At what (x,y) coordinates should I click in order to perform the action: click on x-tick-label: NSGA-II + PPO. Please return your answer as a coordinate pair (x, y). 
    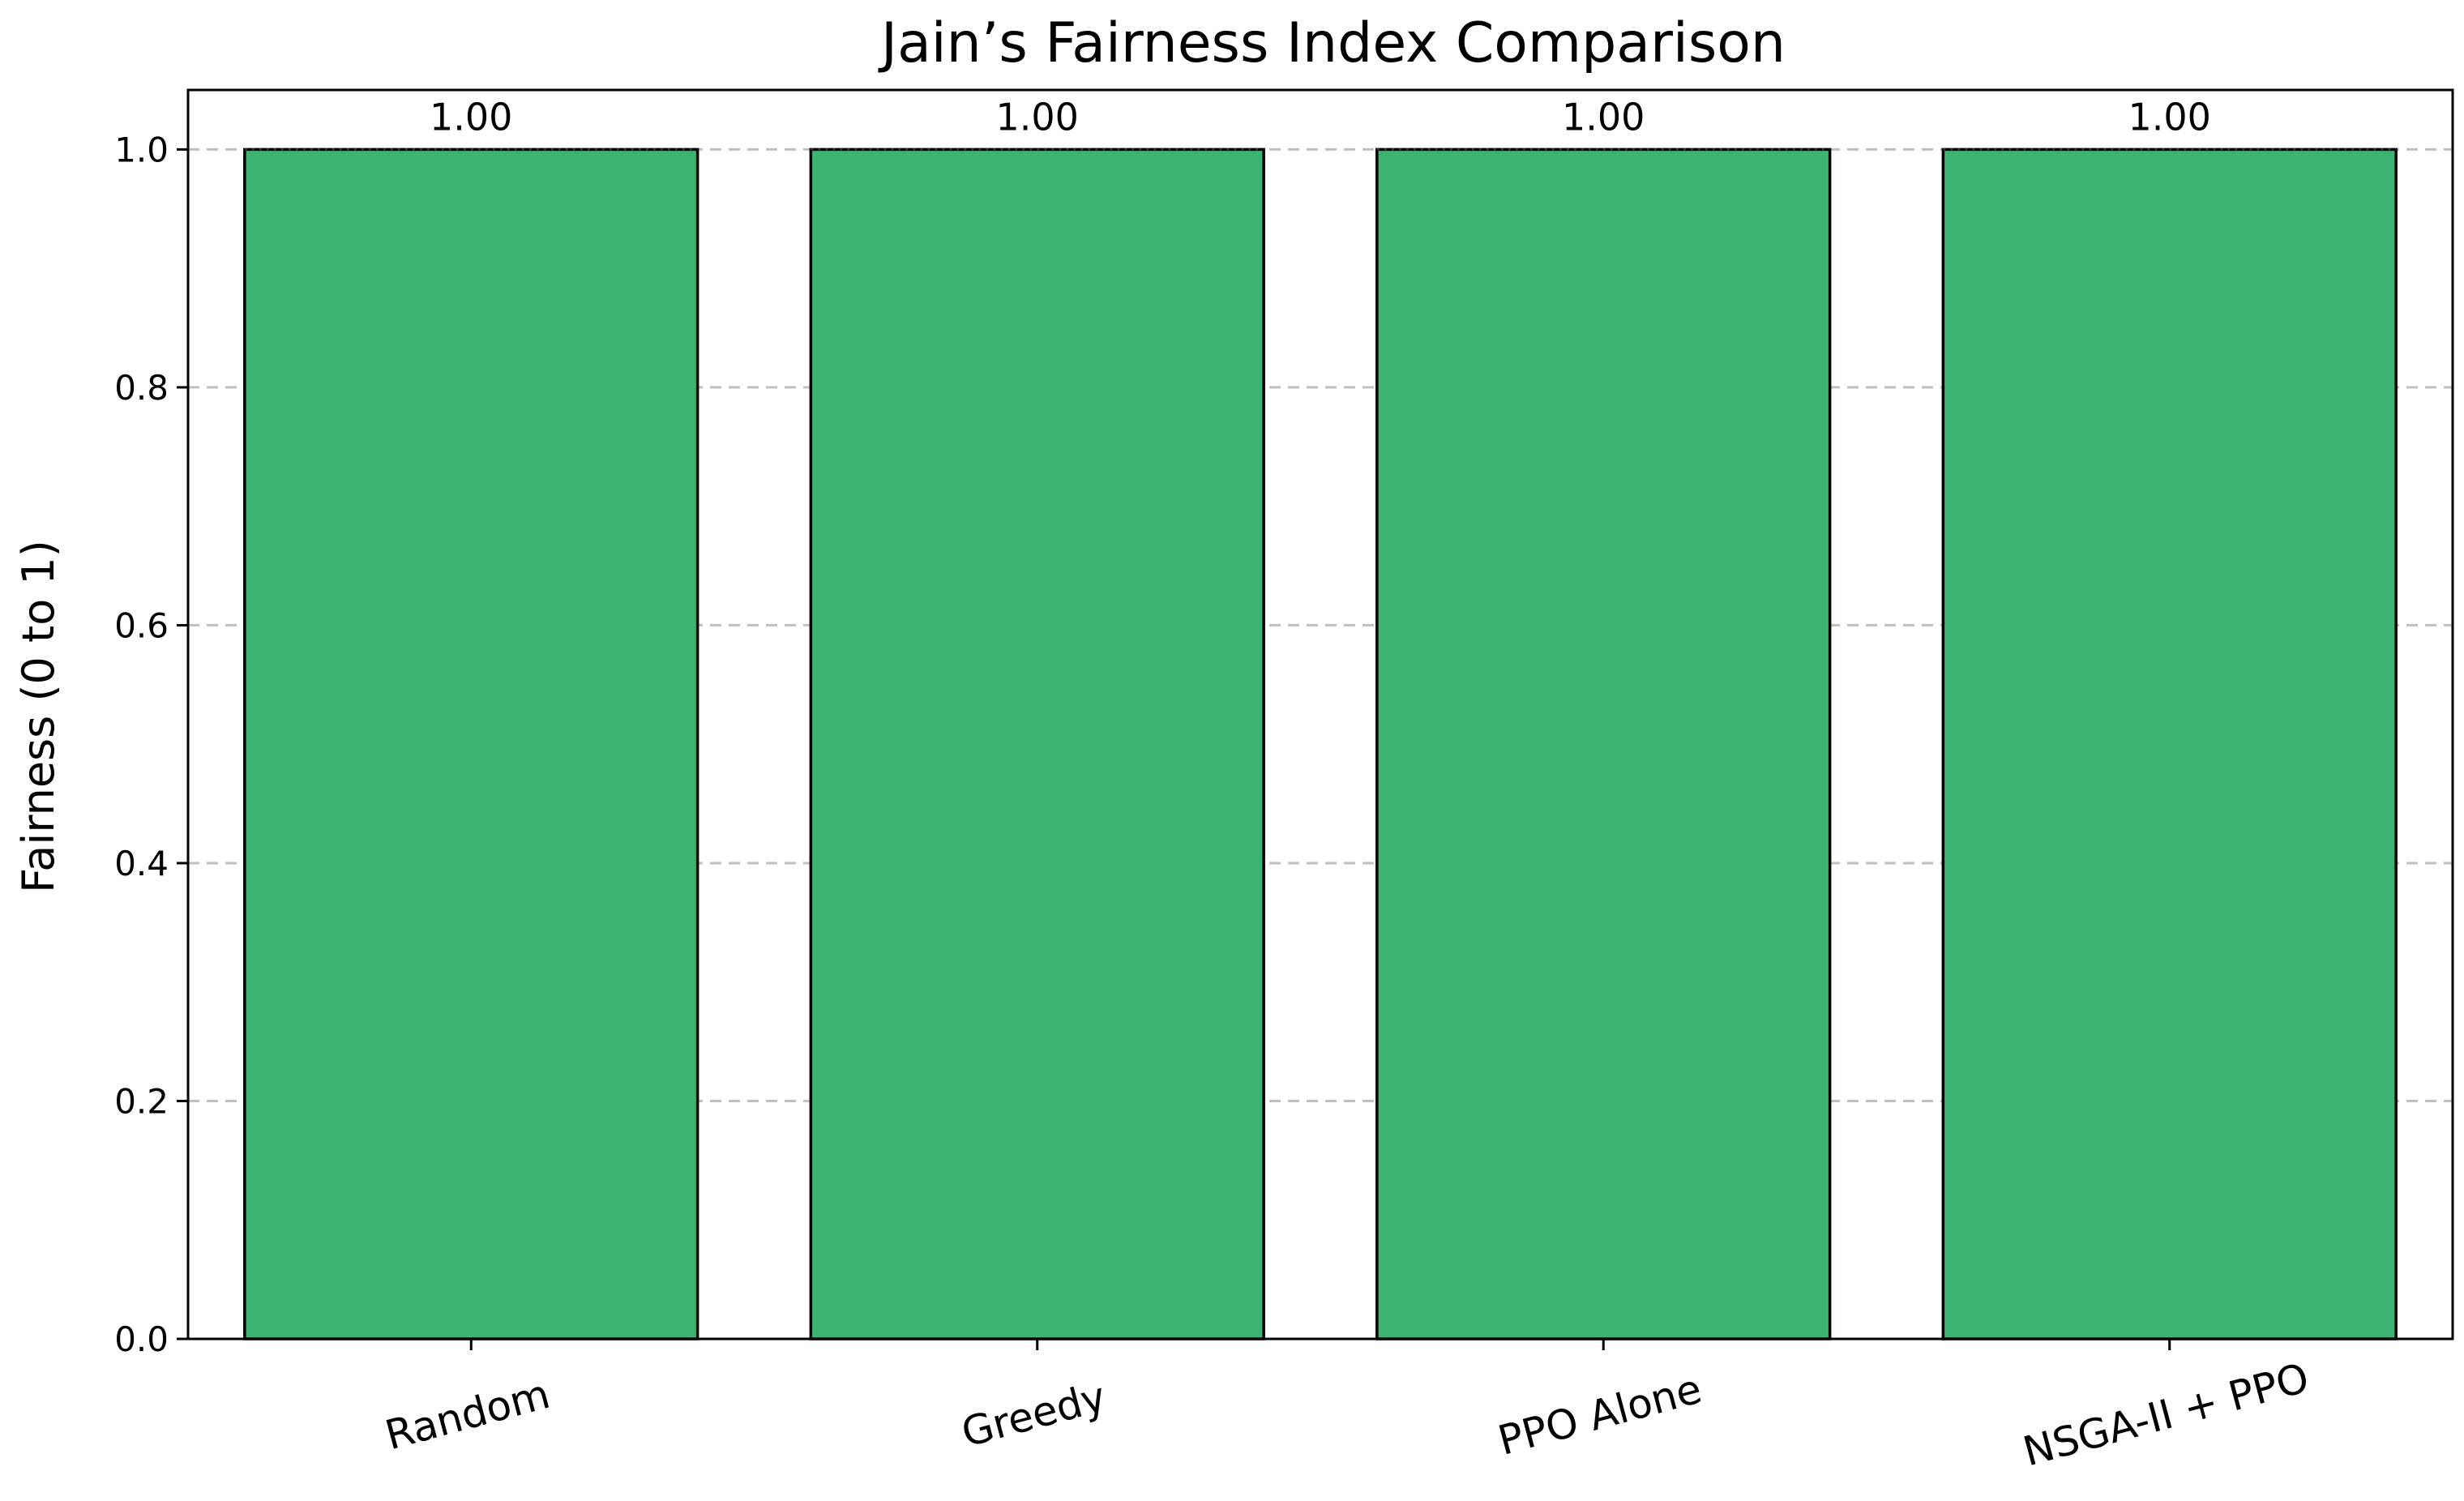
    Looking at the image, I should click on (2166, 1415).